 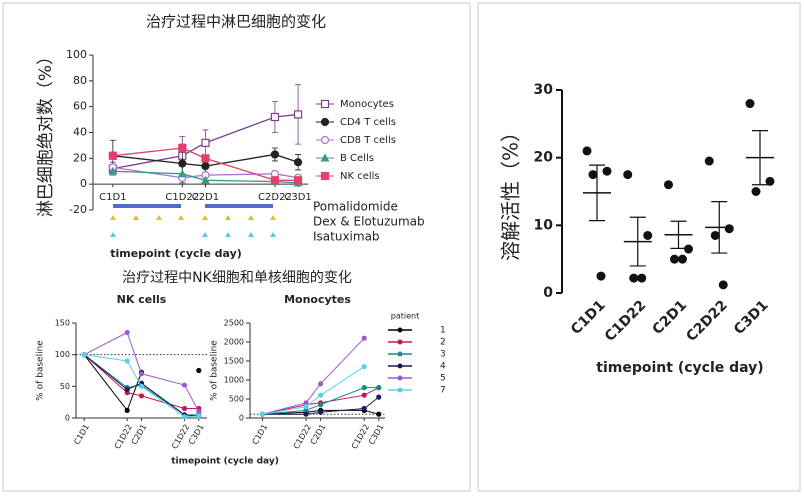 I want to click on treatment-schedule, so click(x=193, y=220).